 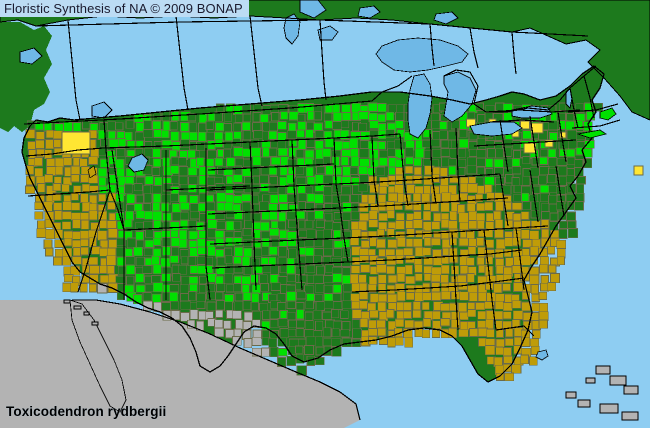 What do you see at coordinates (446, 18) in the screenshot?
I see `canada-lake-c` at bounding box center [446, 18].